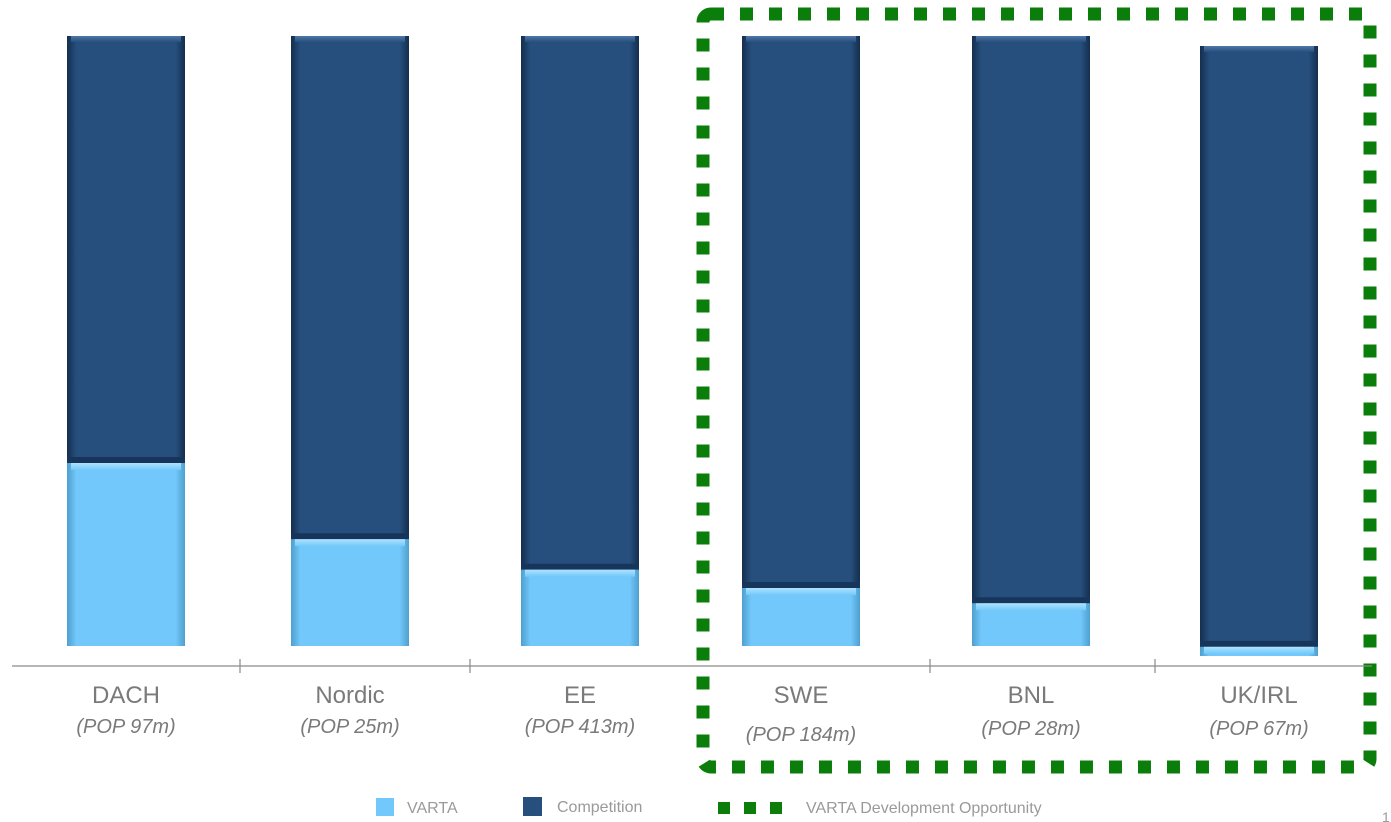  I want to click on dashed-line-icon, so click(750, 808).